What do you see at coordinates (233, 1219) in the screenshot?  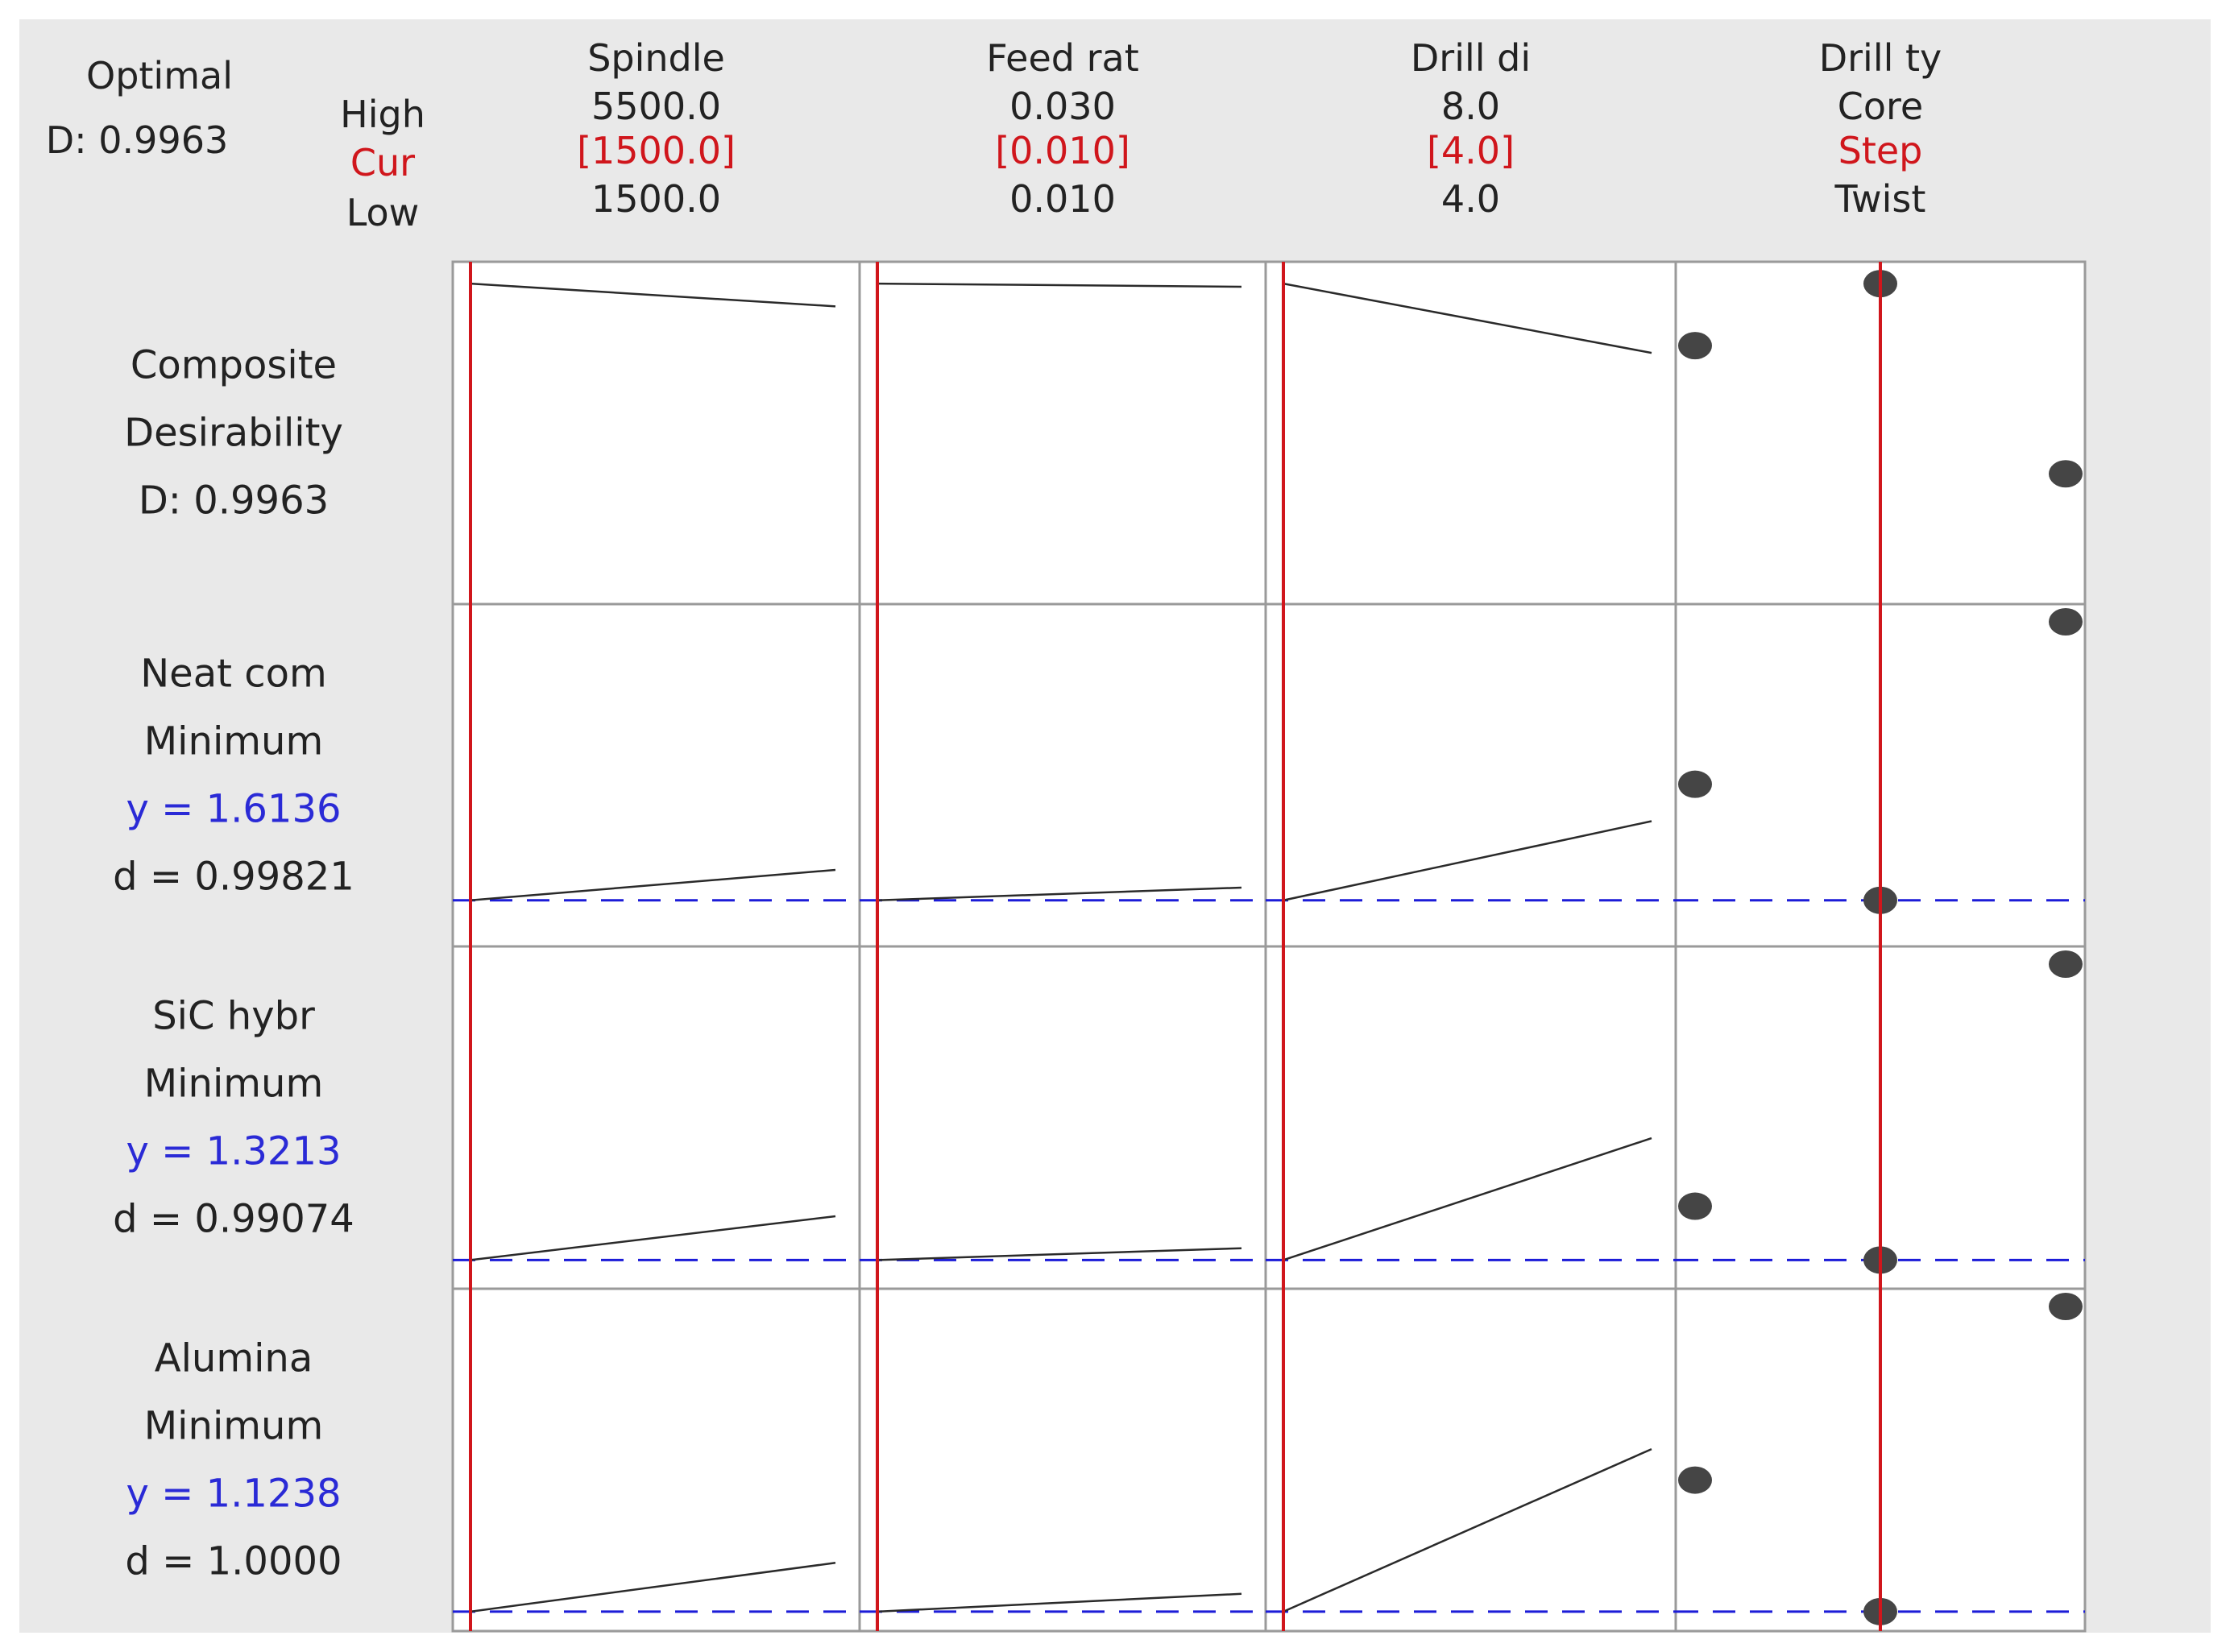 I see `response-d-label-r2: d = 0.99074` at bounding box center [233, 1219].